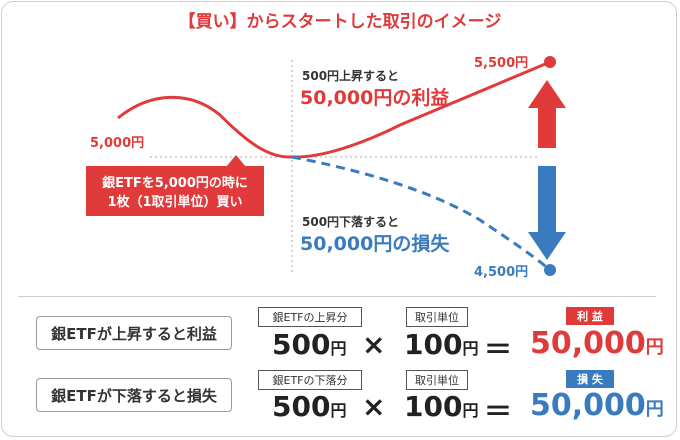  What do you see at coordinates (374, 97) in the screenshot?
I see `up-result-label: 50,000円の利益` at bounding box center [374, 97].